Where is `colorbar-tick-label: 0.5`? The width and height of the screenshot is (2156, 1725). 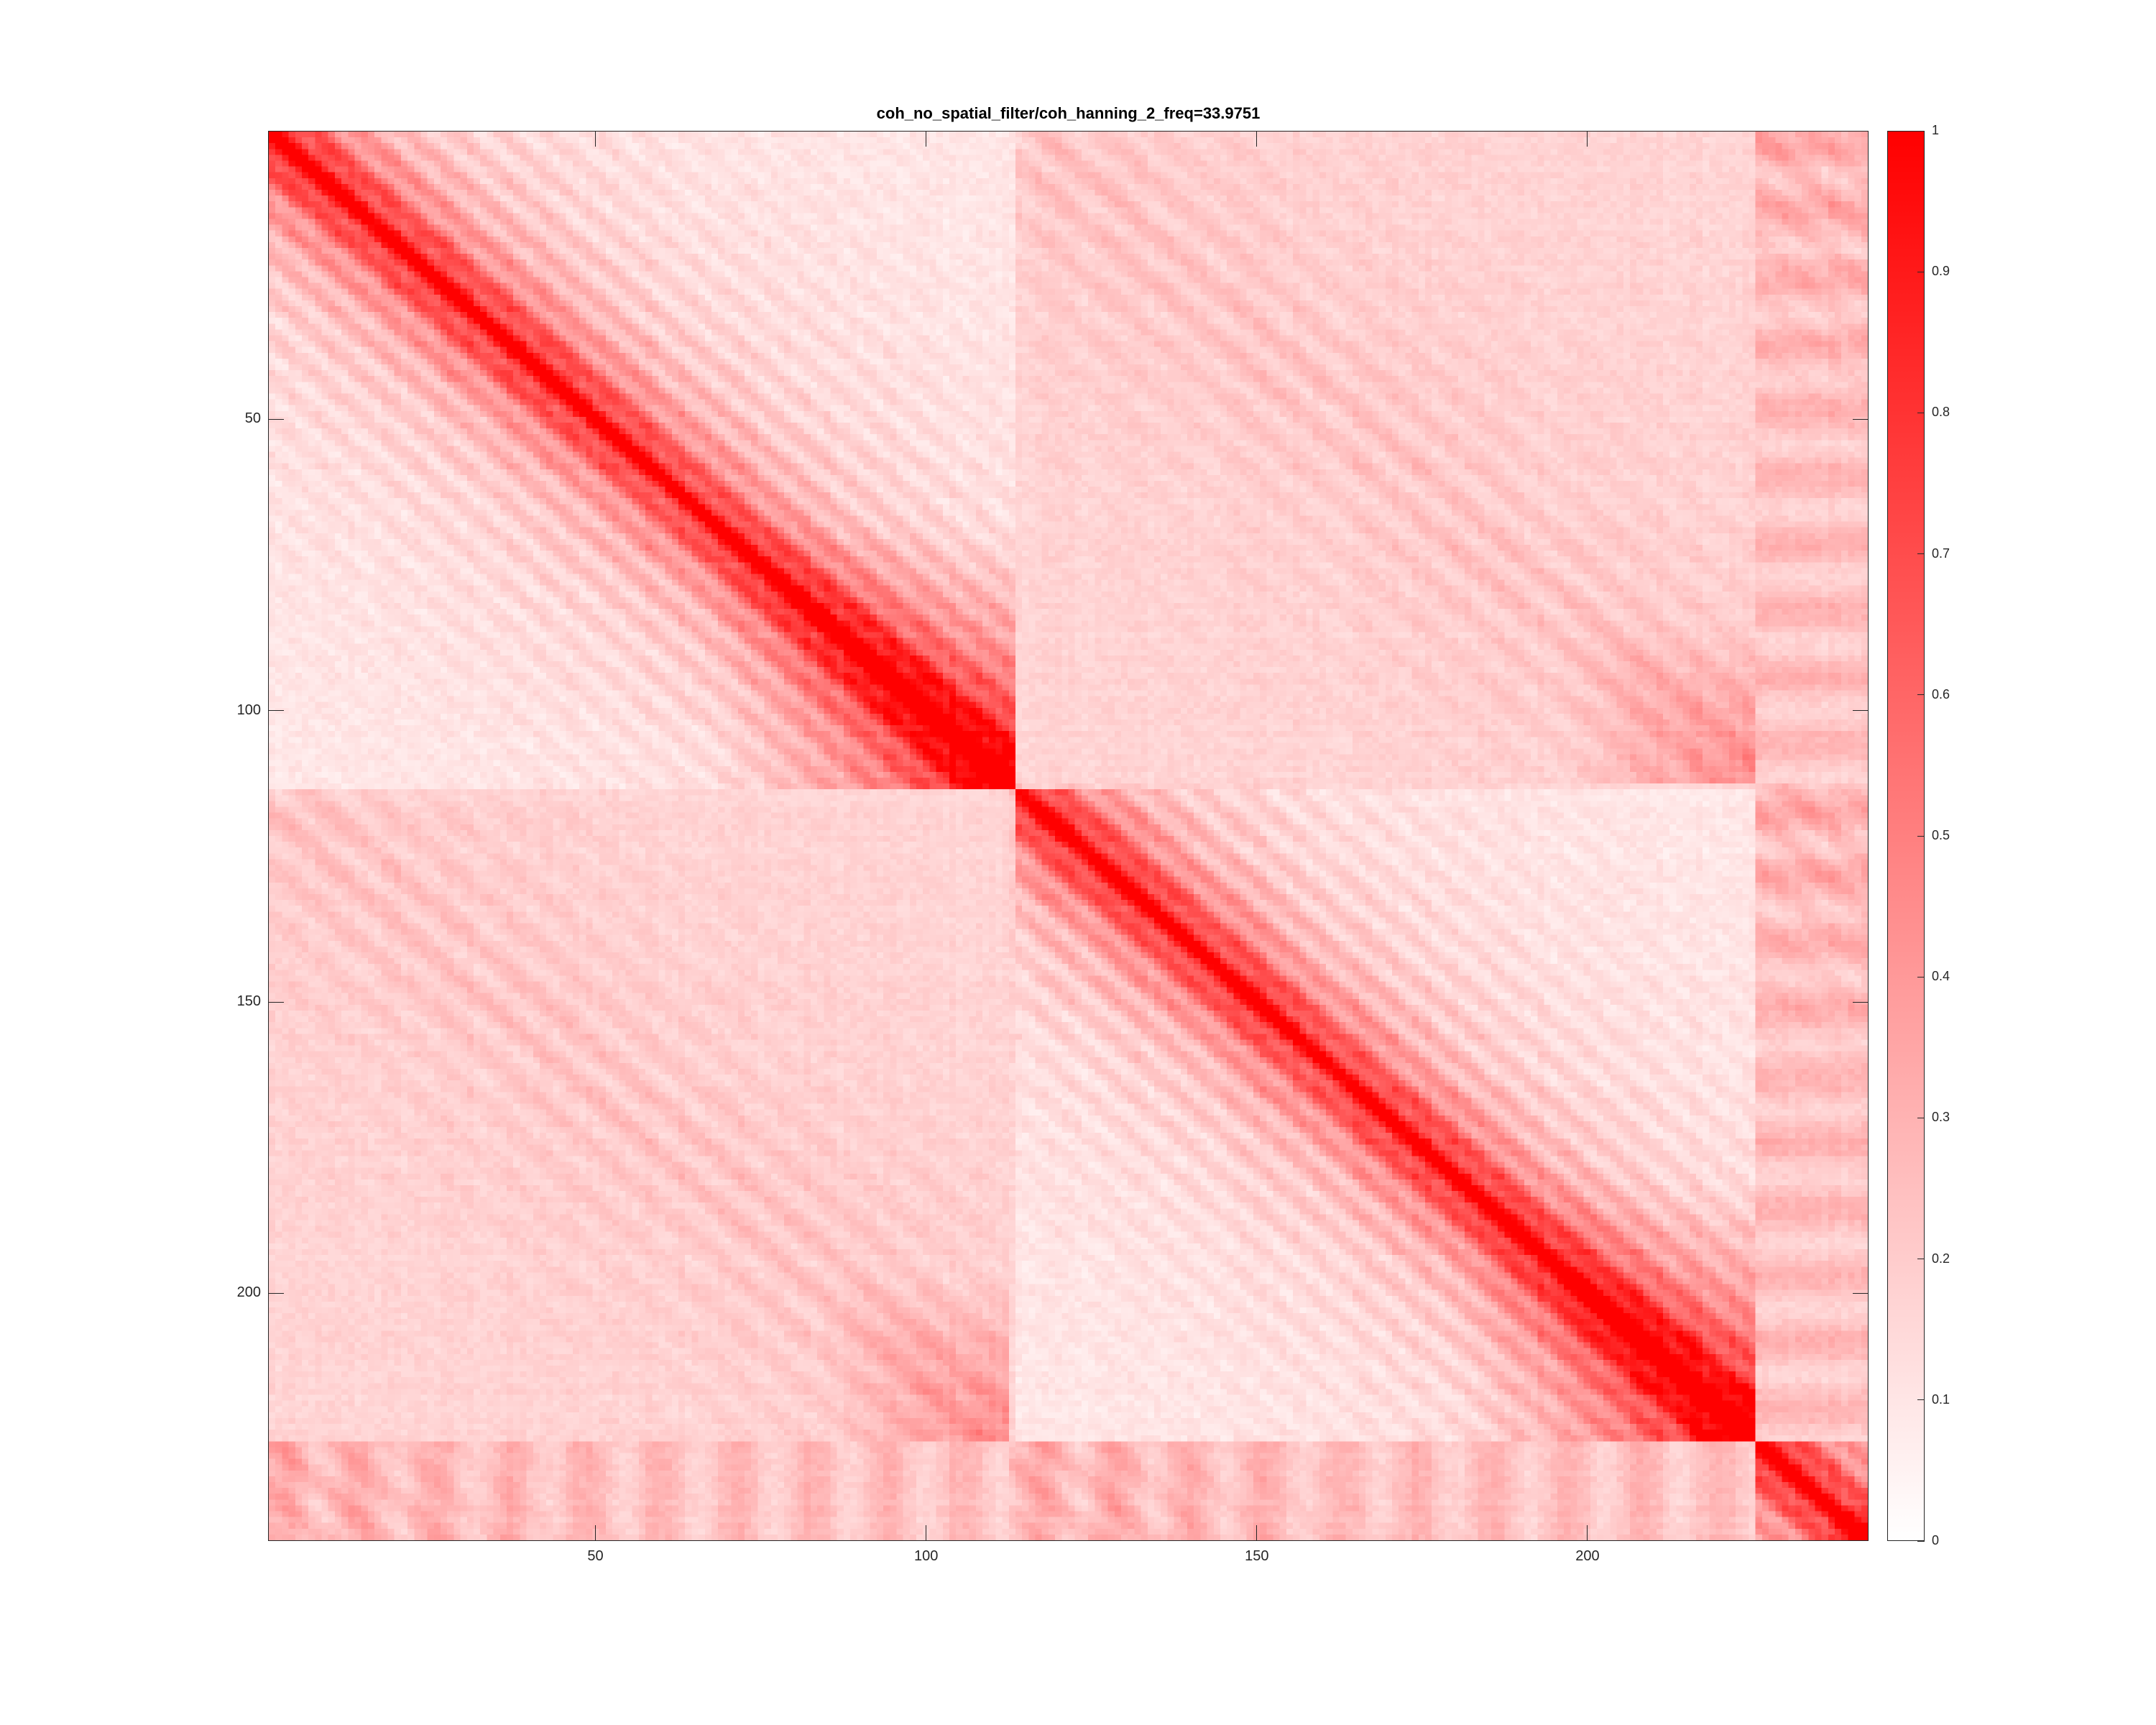
colorbar-tick-label: 0.5 is located at coordinates (1941, 835).